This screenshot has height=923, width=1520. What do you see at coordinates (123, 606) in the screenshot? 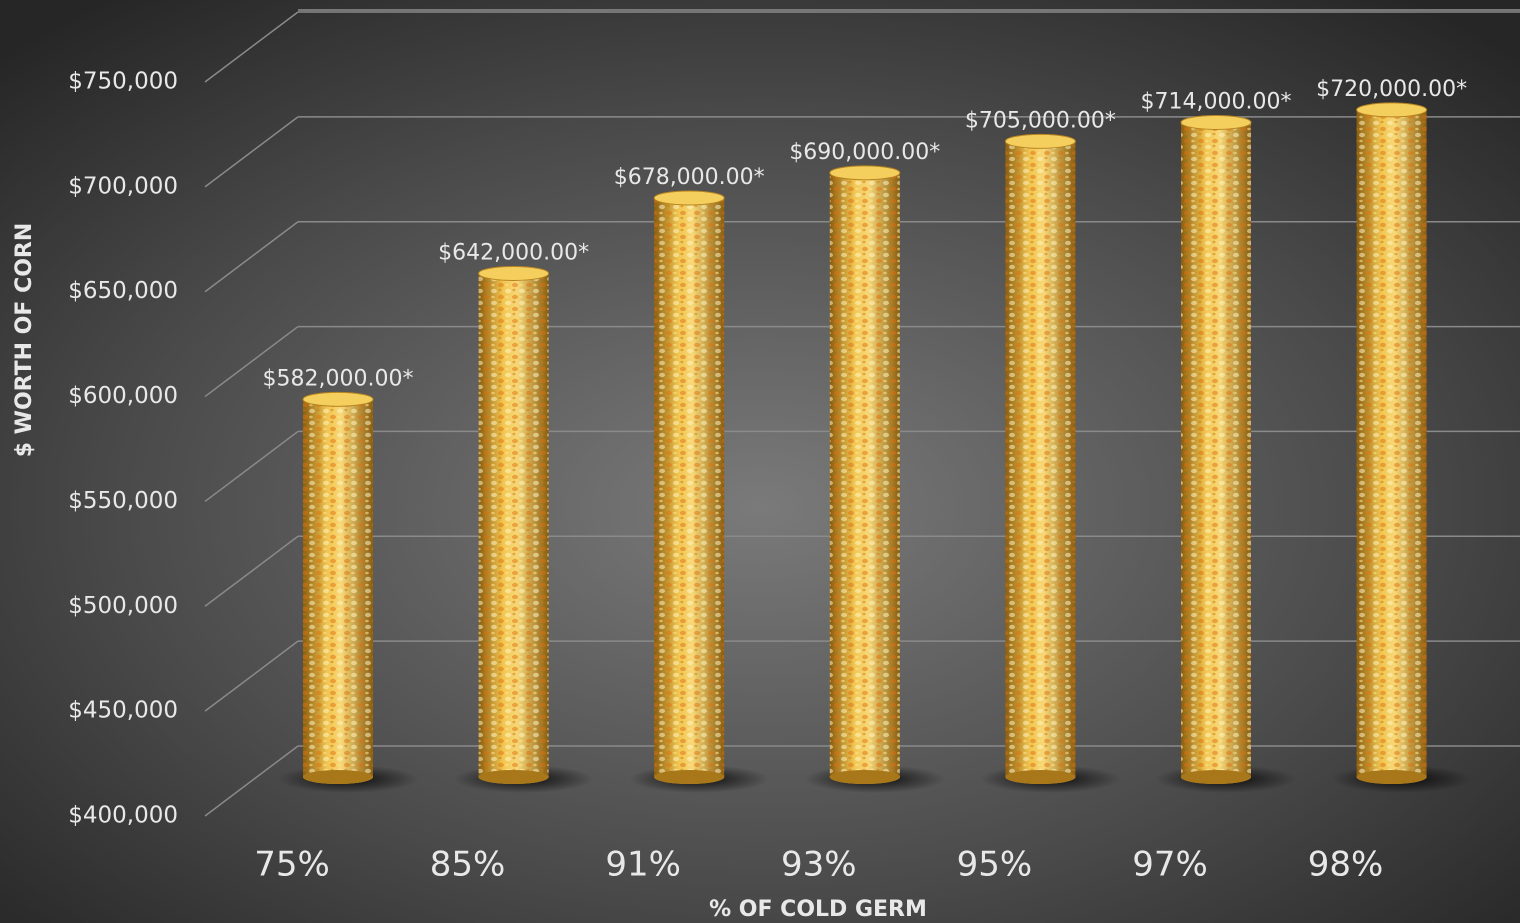
I see `y-tick-label: $500,000` at bounding box center [123, 606].